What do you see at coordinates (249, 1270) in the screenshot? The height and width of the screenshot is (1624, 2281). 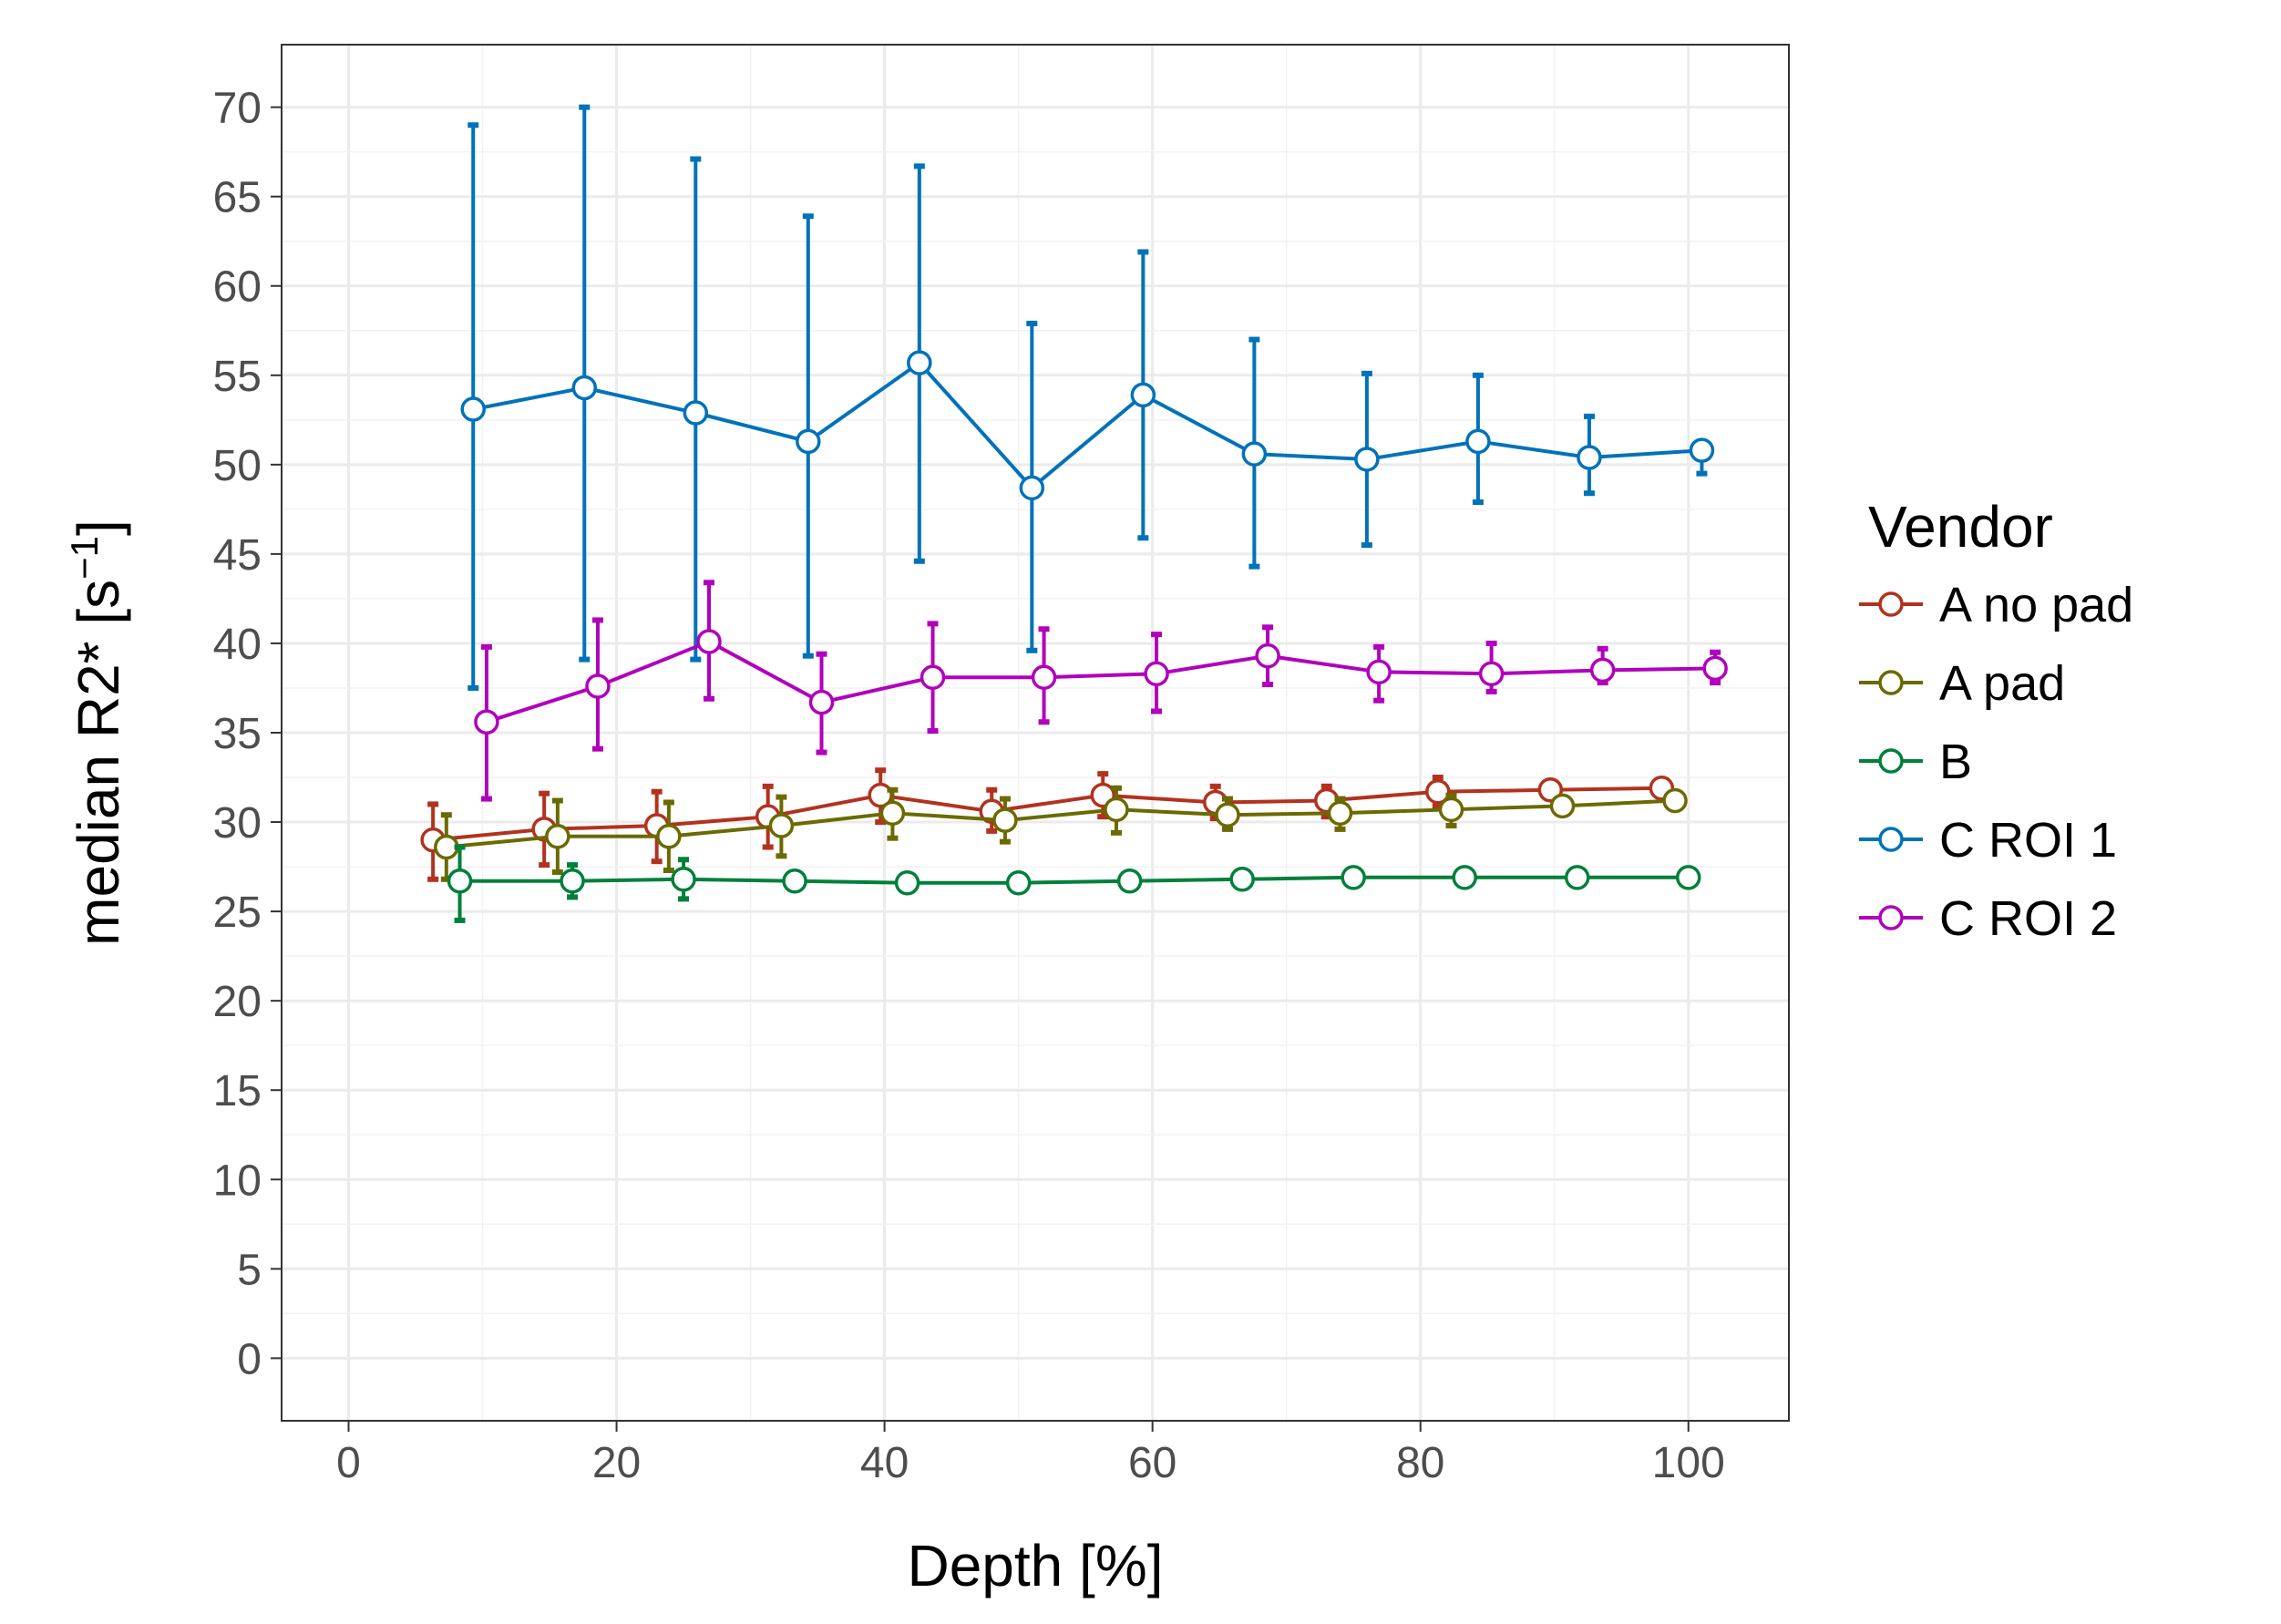 I see `y-tick-label: 5` at bounding box center [249, 1270].